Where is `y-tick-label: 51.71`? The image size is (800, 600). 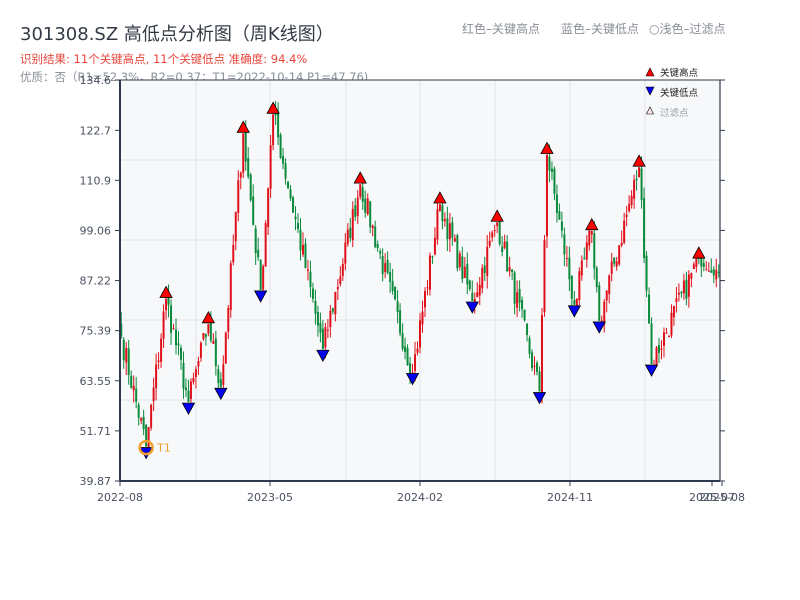 y-tick-label: 51.71 is located at coordinates (96, 431).